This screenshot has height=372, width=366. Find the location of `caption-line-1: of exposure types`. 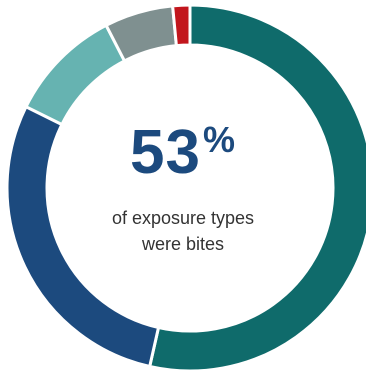

caption-line-1: of exposure types is located at coordinates (183, 218).